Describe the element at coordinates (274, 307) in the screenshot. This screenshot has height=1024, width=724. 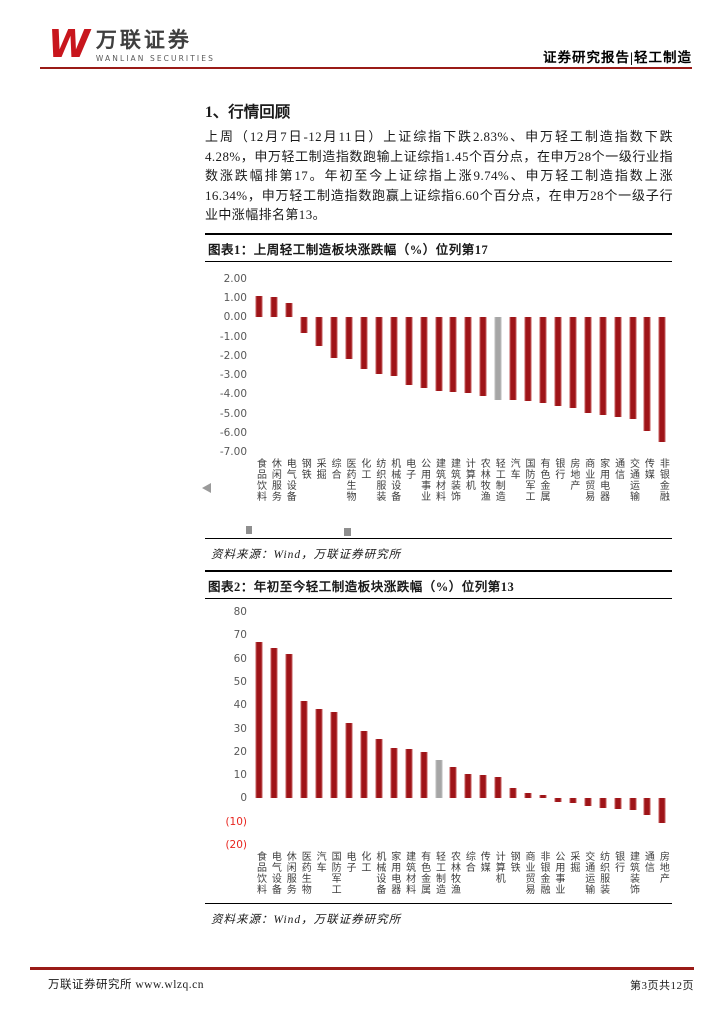
I see `bar-休闲服务` at that location.